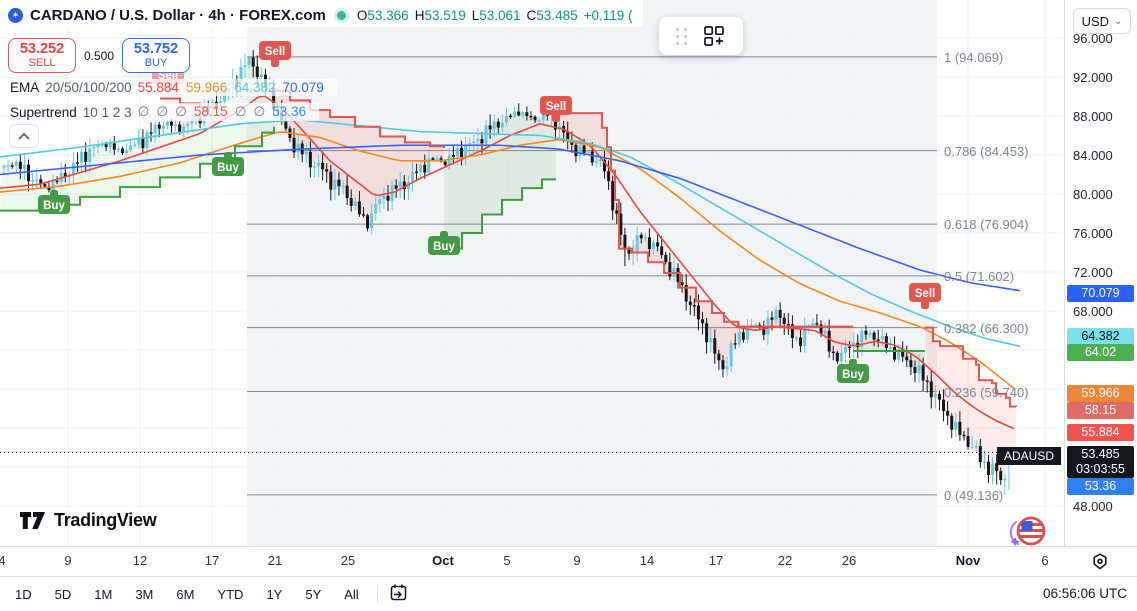 This screenshot has height=611, width=1137. I want to click on price-tick: 96.000, so click(1093, 38).